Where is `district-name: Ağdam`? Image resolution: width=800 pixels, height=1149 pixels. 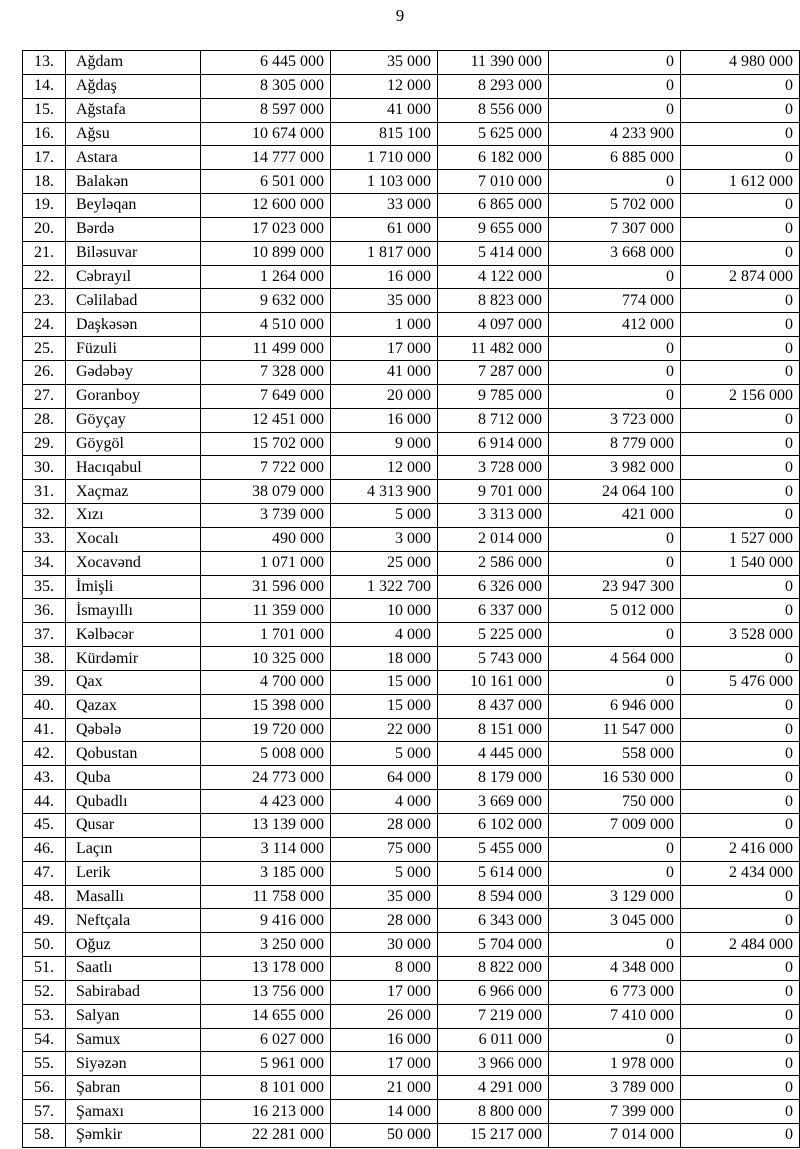
district-name: Ağdam is located at coordinates (133, 62).